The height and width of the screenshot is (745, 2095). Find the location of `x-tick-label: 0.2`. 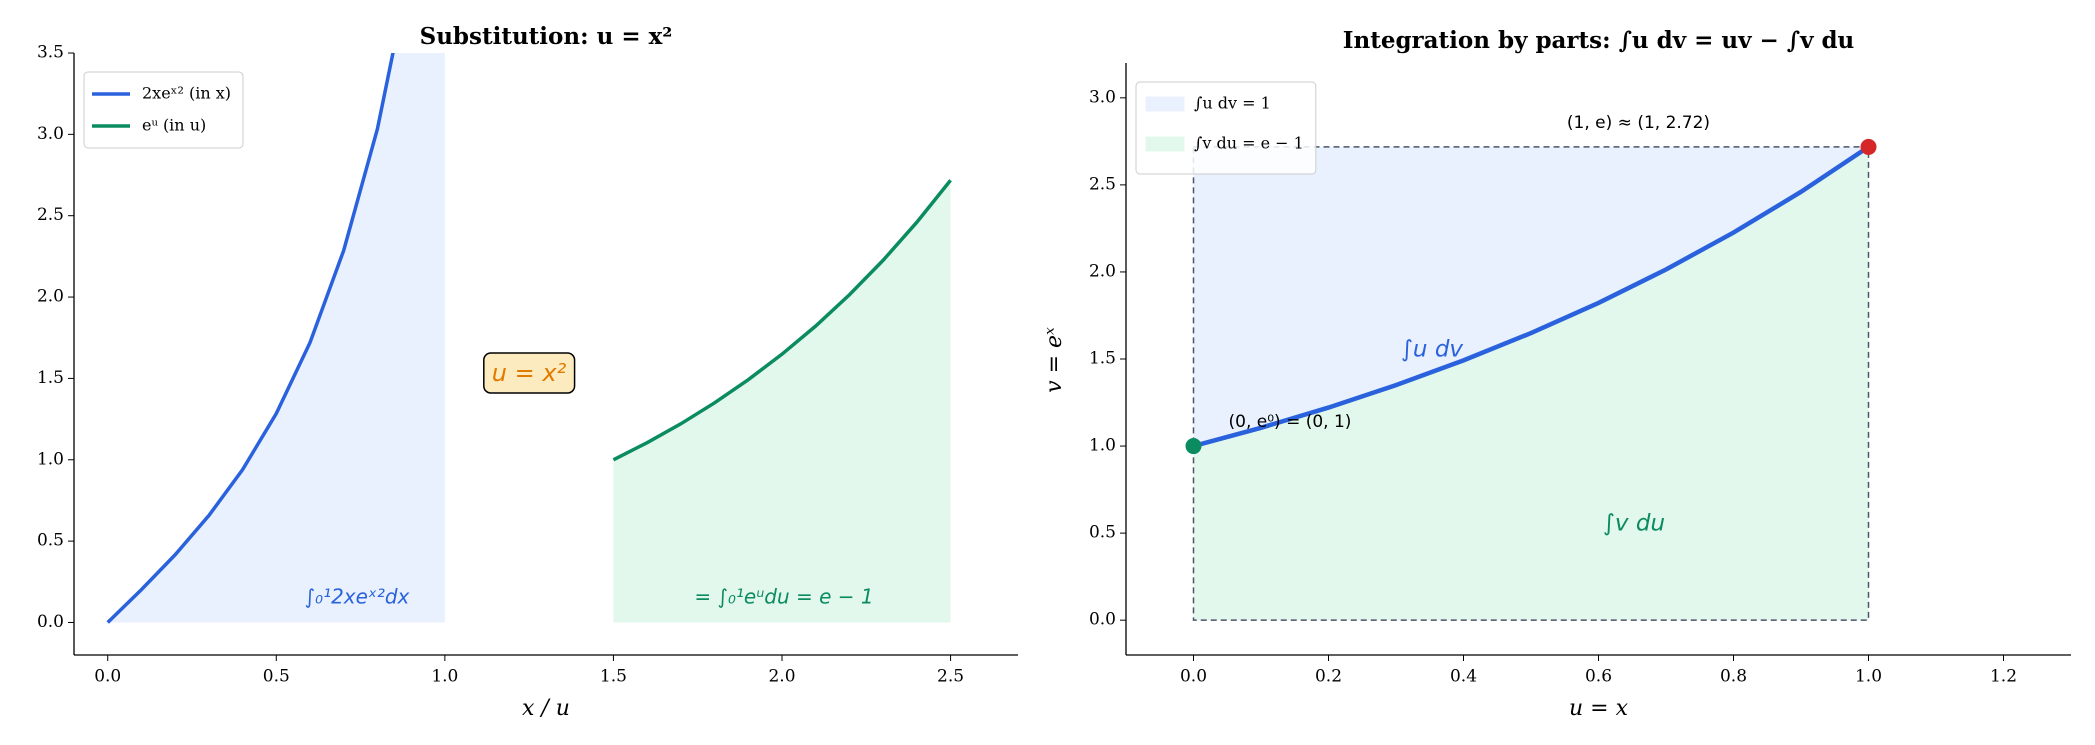

x-tick-label: 0.2 is located at coordinates (1328, 677).